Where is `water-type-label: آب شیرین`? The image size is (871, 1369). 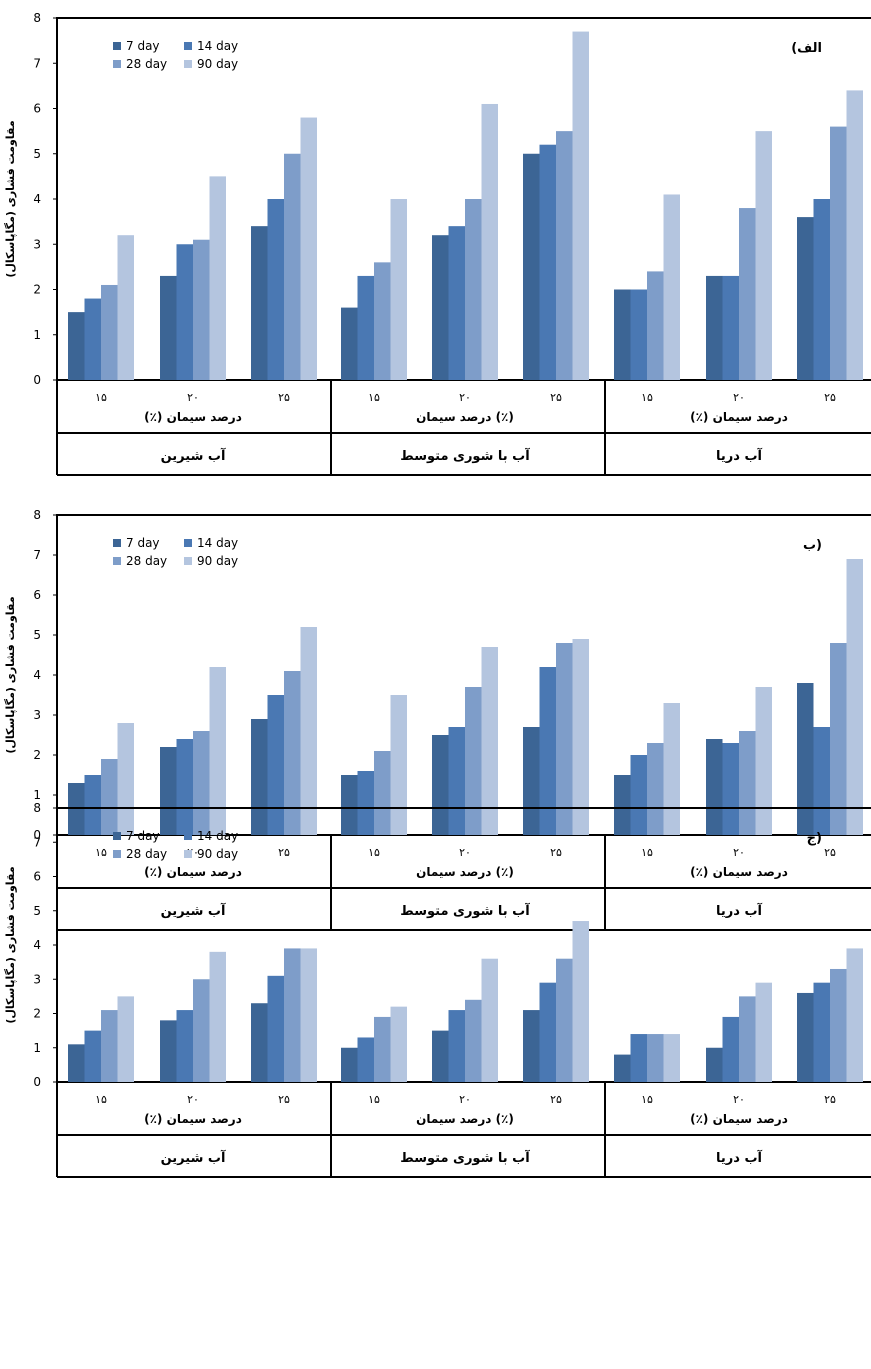
water-type-label: آب شیرین is located at coordinates (193, 910).